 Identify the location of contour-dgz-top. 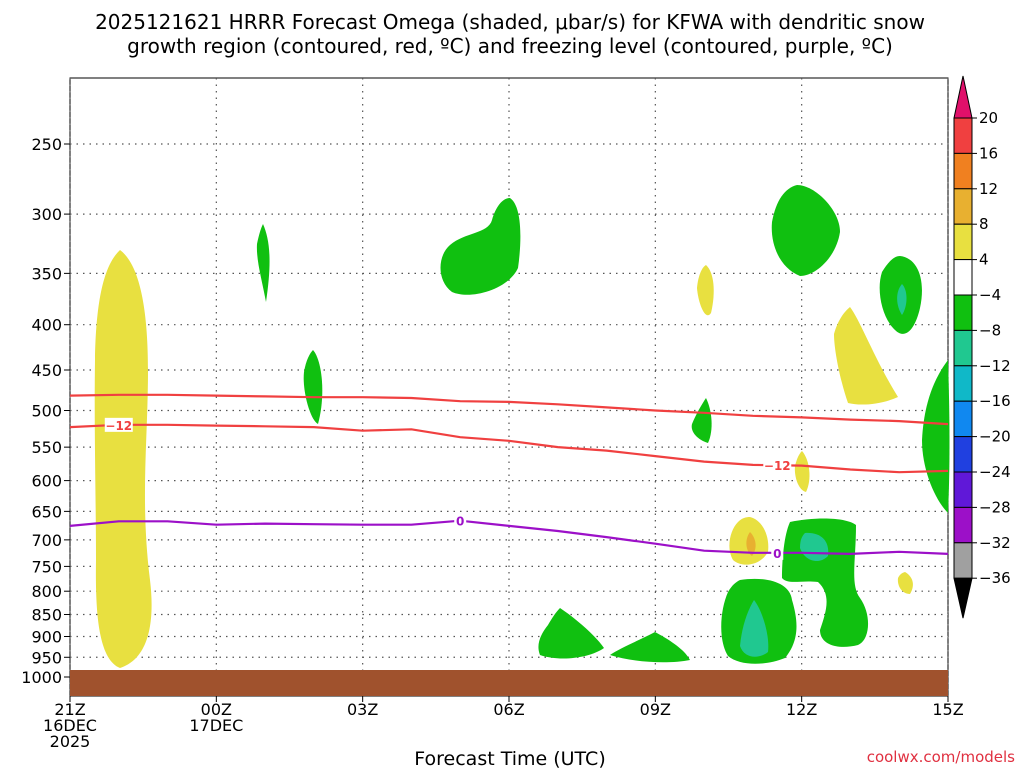
(509, 409).